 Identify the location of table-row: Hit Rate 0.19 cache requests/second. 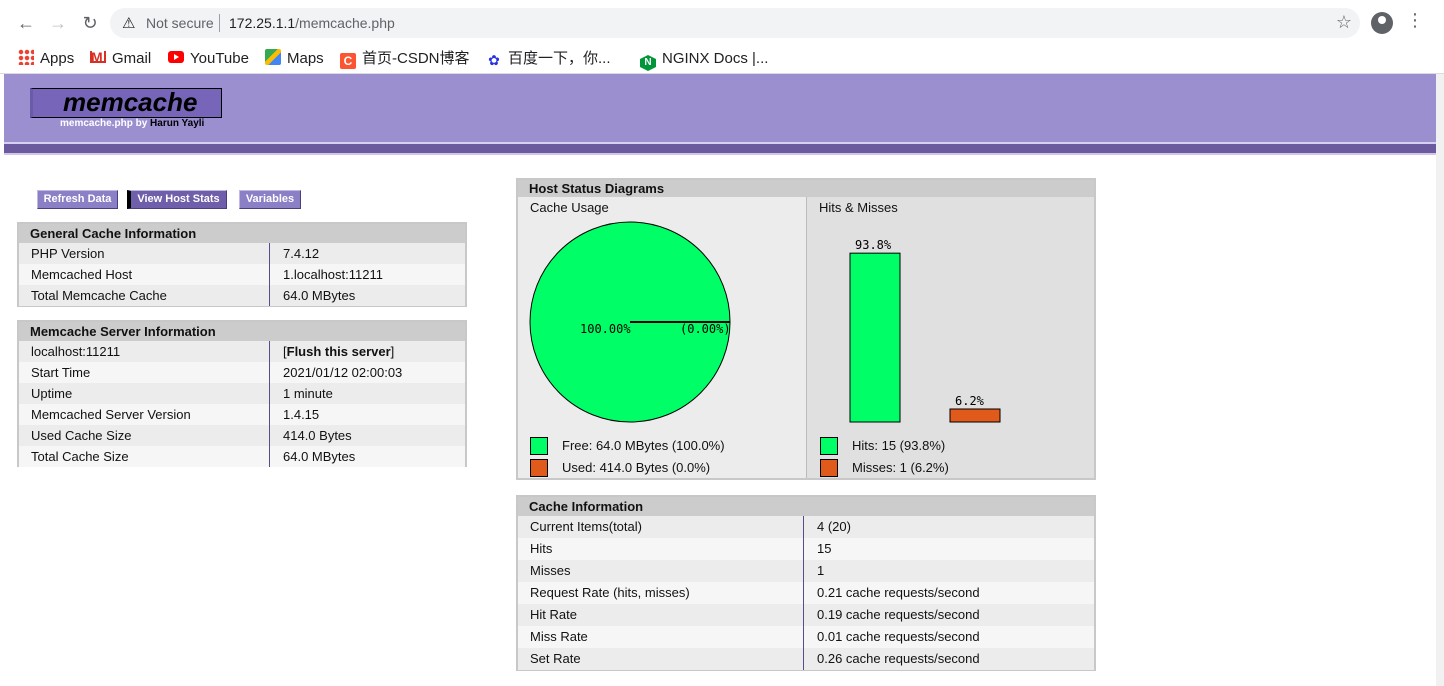
(806, 615).